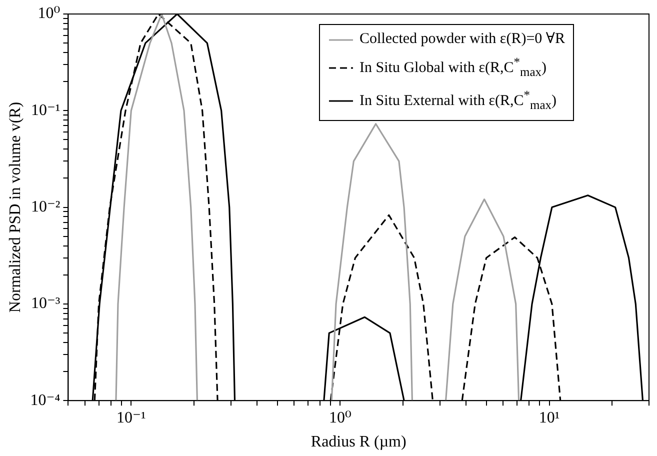 Image resolution: width=657 pixels, height=456 pixels. Describe the element at coordinates (340, 417) in the screenshot. I see `x-tick-label: 10⁰` at that location.